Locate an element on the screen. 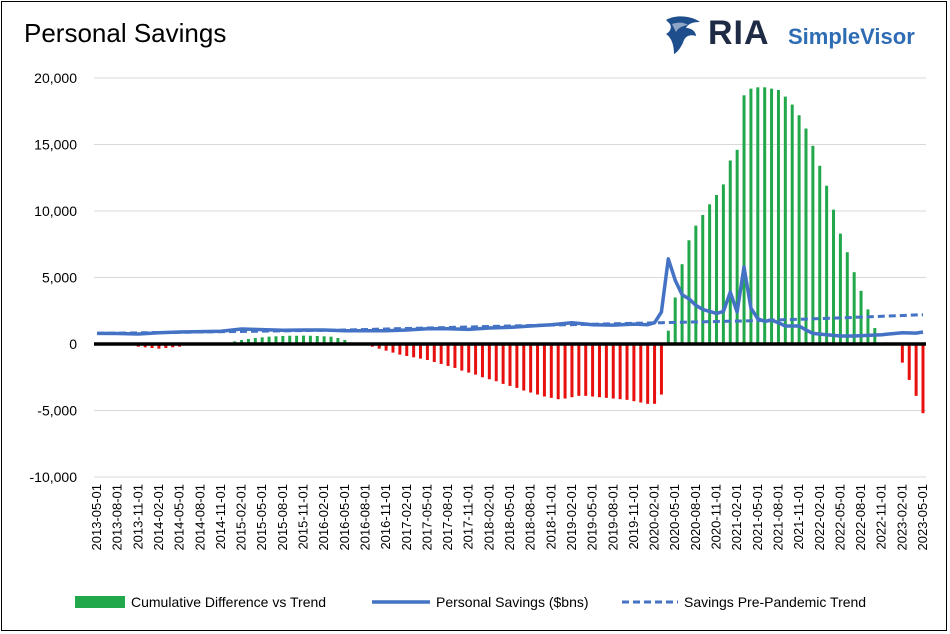 This screenshot has height=634, width=950. x-tick-label: 2022-08-01 is located at coordinates (860, 517).